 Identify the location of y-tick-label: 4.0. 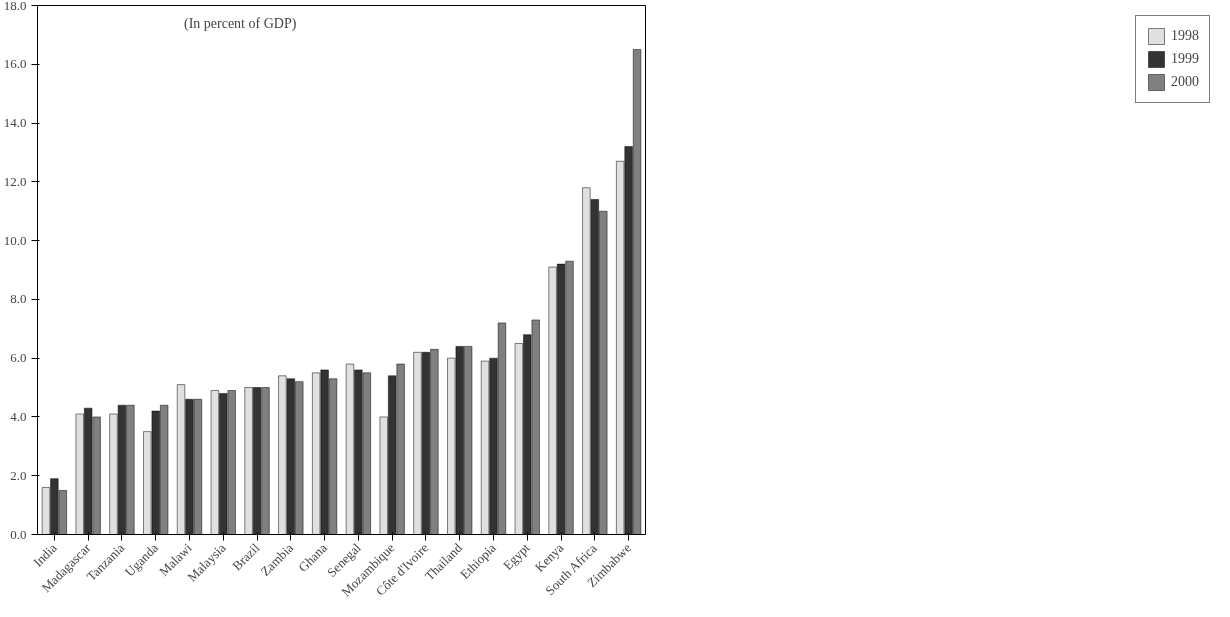
(18, 416).